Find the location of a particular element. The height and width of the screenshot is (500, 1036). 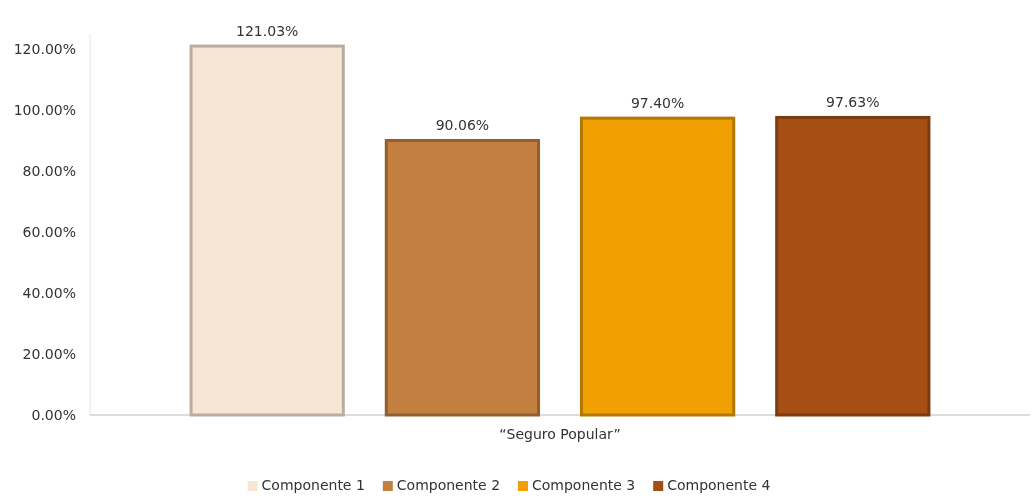

legend-label: Componente 3 is located at coordinates (584, 485).